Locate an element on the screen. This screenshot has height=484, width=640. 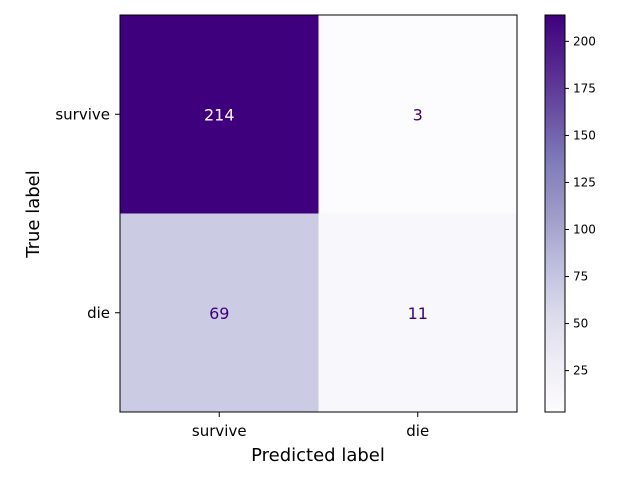
colorbar-tick-label: 75 is located at coordinates (580, 277).